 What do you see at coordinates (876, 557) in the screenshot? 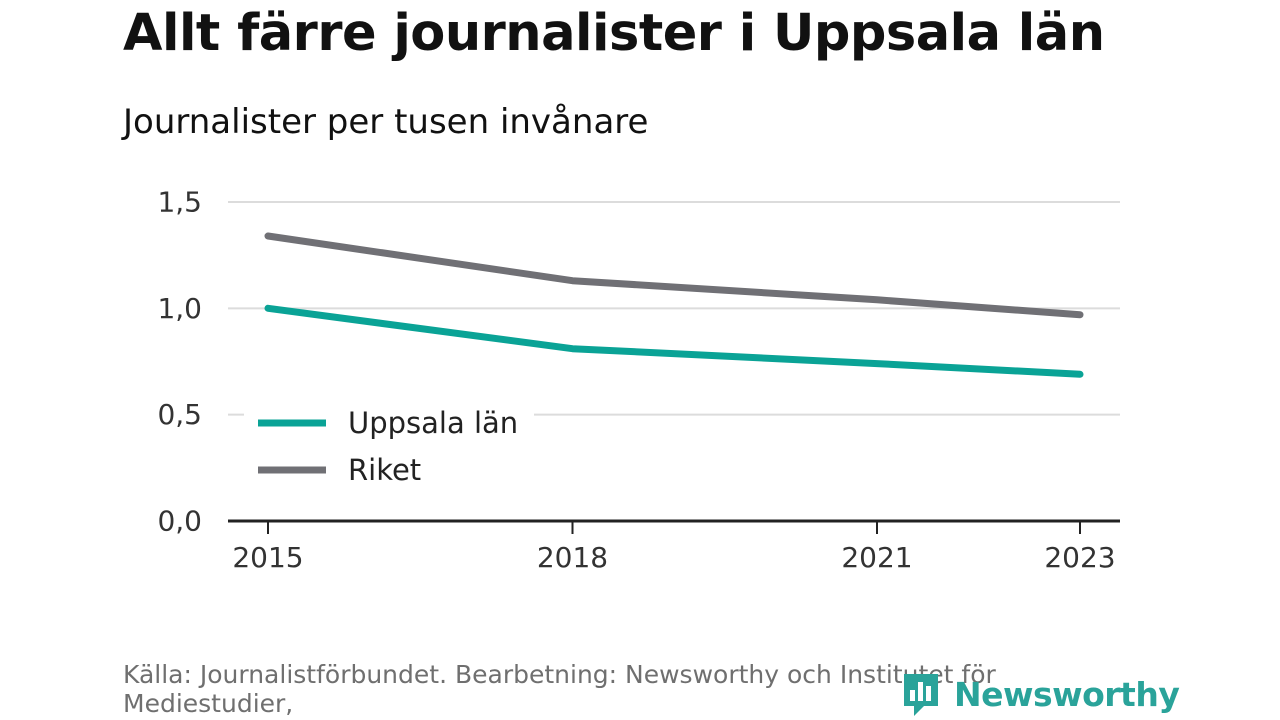
I see `x-tick-label: 2021` at bounding box center [876, 557].